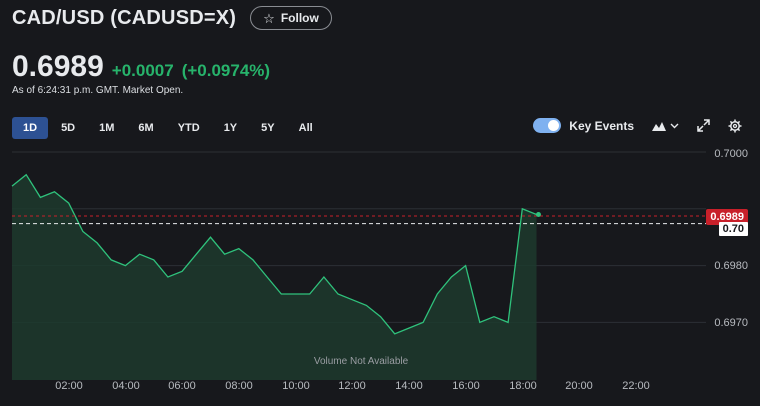 Image resolution: width=760 pixels, height=406 pixels. I want to click on expand-button, so click(703, 125).